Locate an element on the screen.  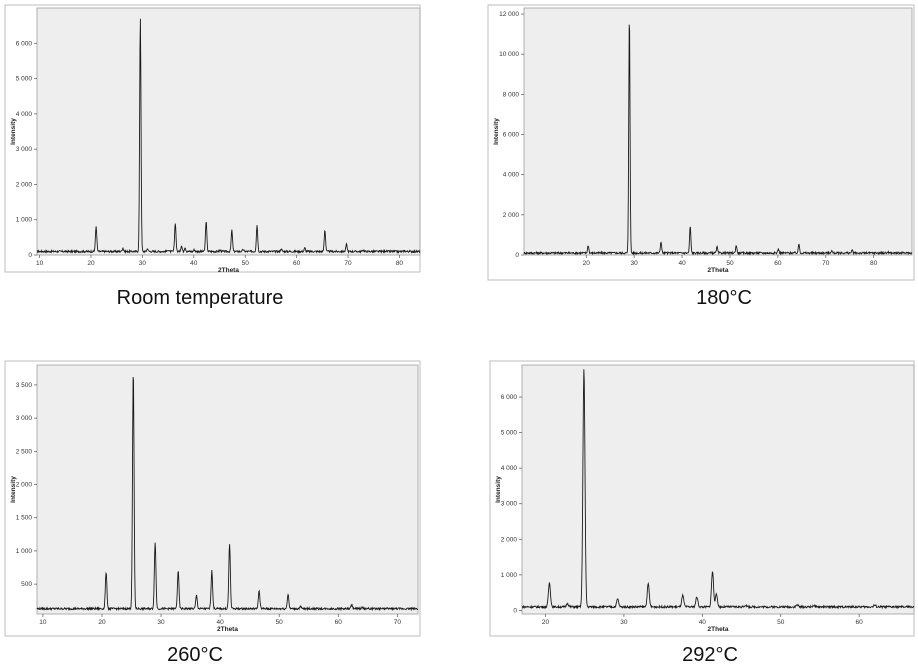
y-tick-label: 500 is located at coordinates (26, 584).